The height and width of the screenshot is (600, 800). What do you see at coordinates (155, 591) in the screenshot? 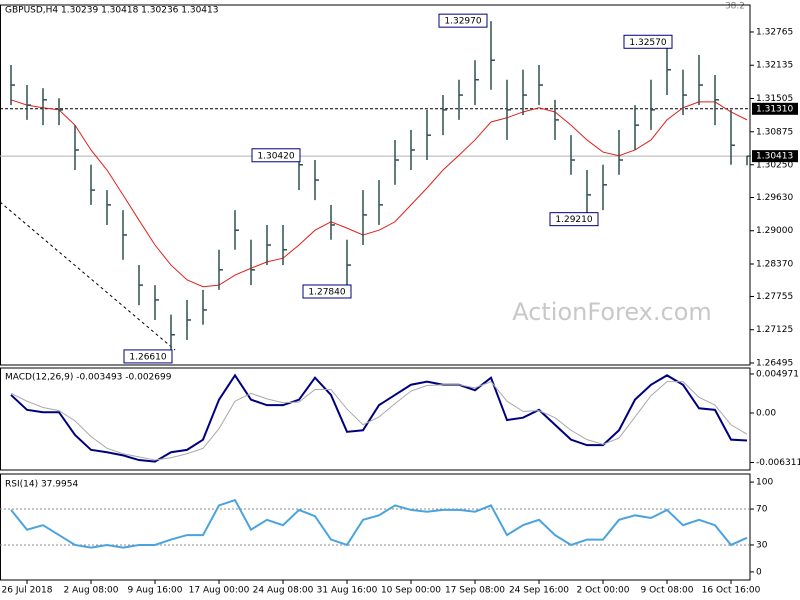
I see `x-tick-label: 9 Aug 16:00` at bounding box center [155, 591].